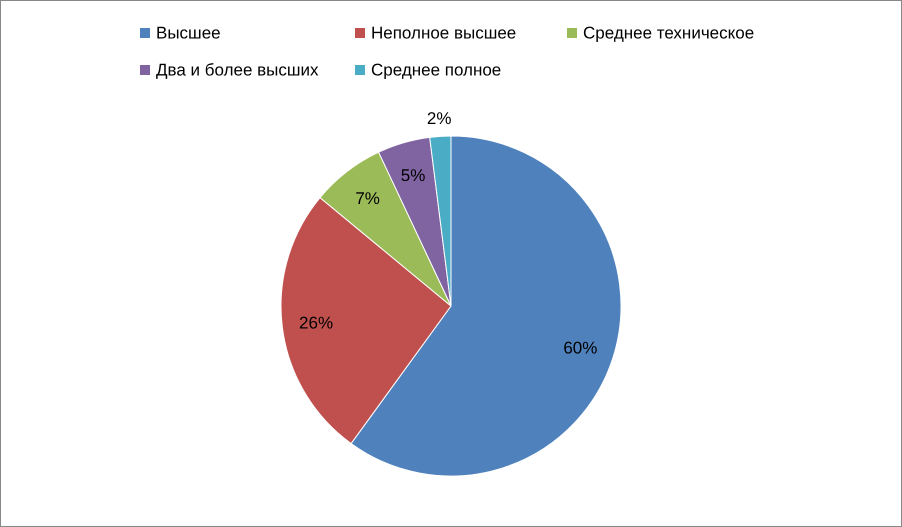 The image size is (902, 527). Describe the element at coordinates (443, 33) in the screenshot. I see `legend-label: Неполное высшее` at that location.